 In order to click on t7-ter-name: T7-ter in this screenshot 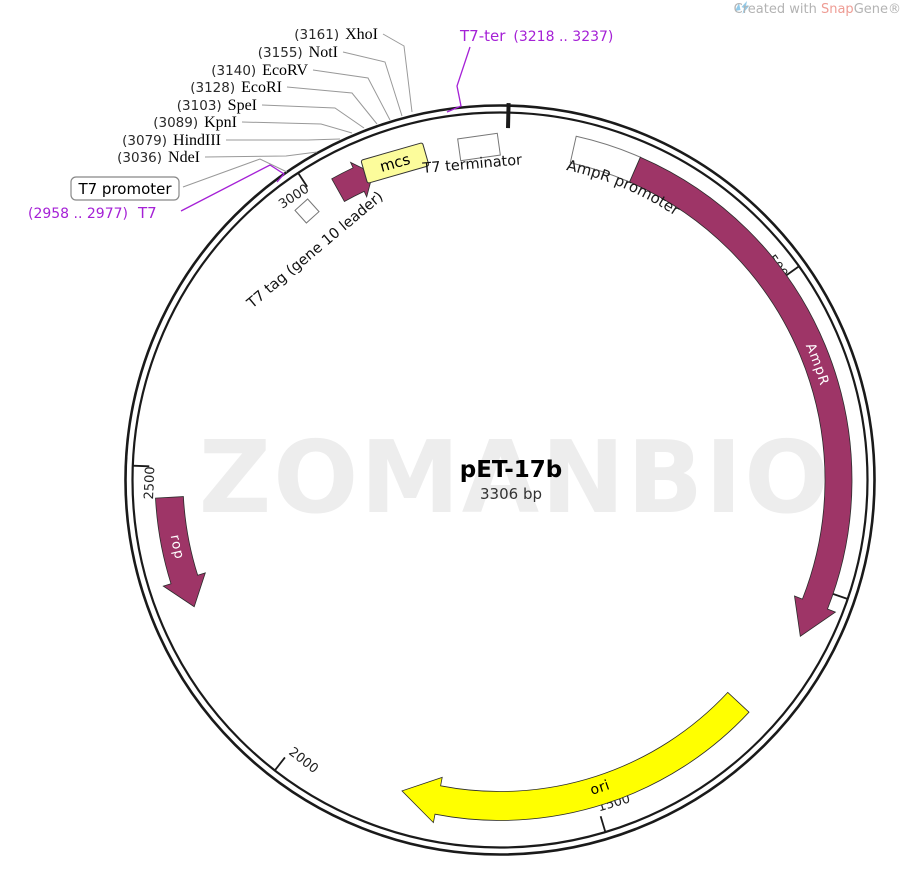, I will do `click(482, 36)`.